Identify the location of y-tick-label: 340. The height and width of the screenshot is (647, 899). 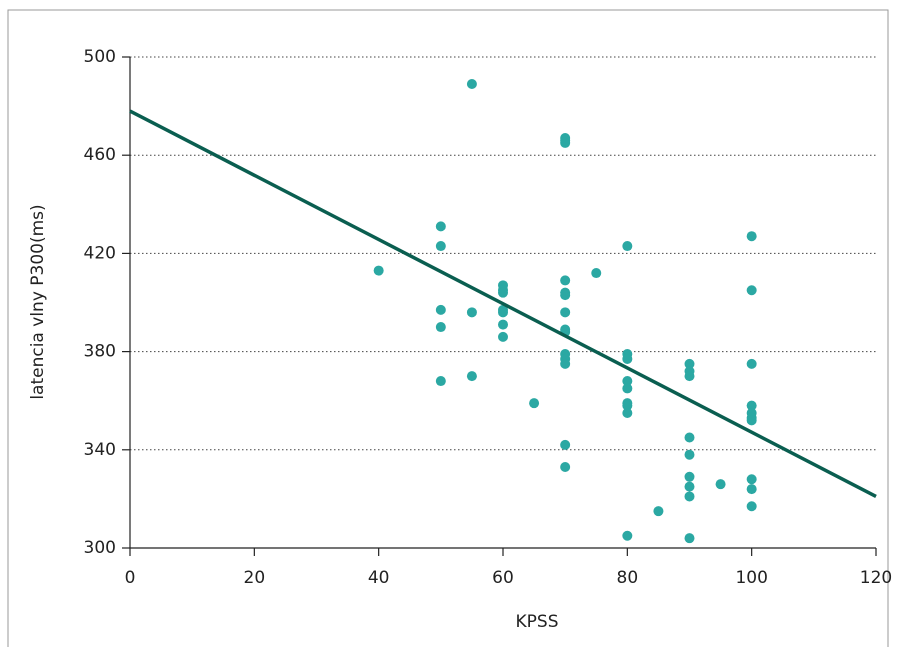
(100, 450).